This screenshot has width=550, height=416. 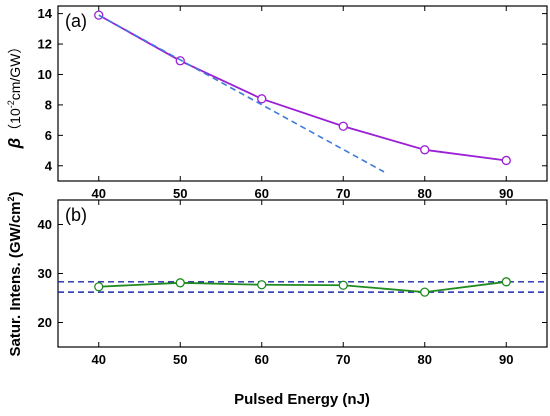 I want to click on panel-a-ytick-label: 4, so click(x=49, y=165).